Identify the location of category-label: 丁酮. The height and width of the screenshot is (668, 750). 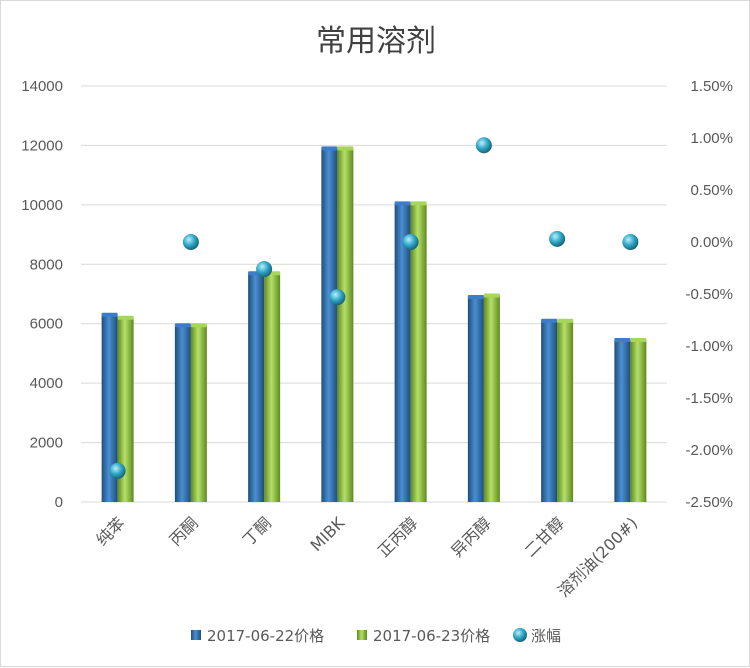
(257, 531).